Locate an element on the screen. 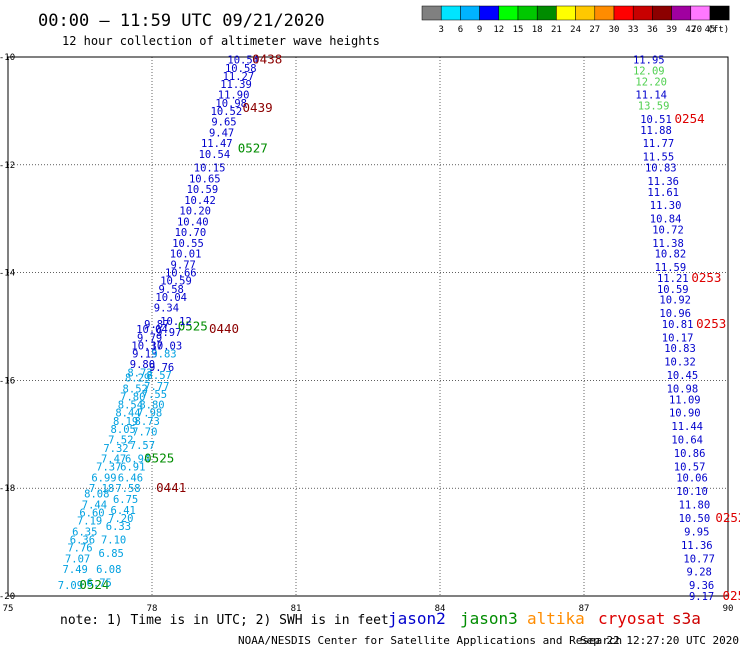  wave-height-point: 10.65 is located at coordinates (205, 179).